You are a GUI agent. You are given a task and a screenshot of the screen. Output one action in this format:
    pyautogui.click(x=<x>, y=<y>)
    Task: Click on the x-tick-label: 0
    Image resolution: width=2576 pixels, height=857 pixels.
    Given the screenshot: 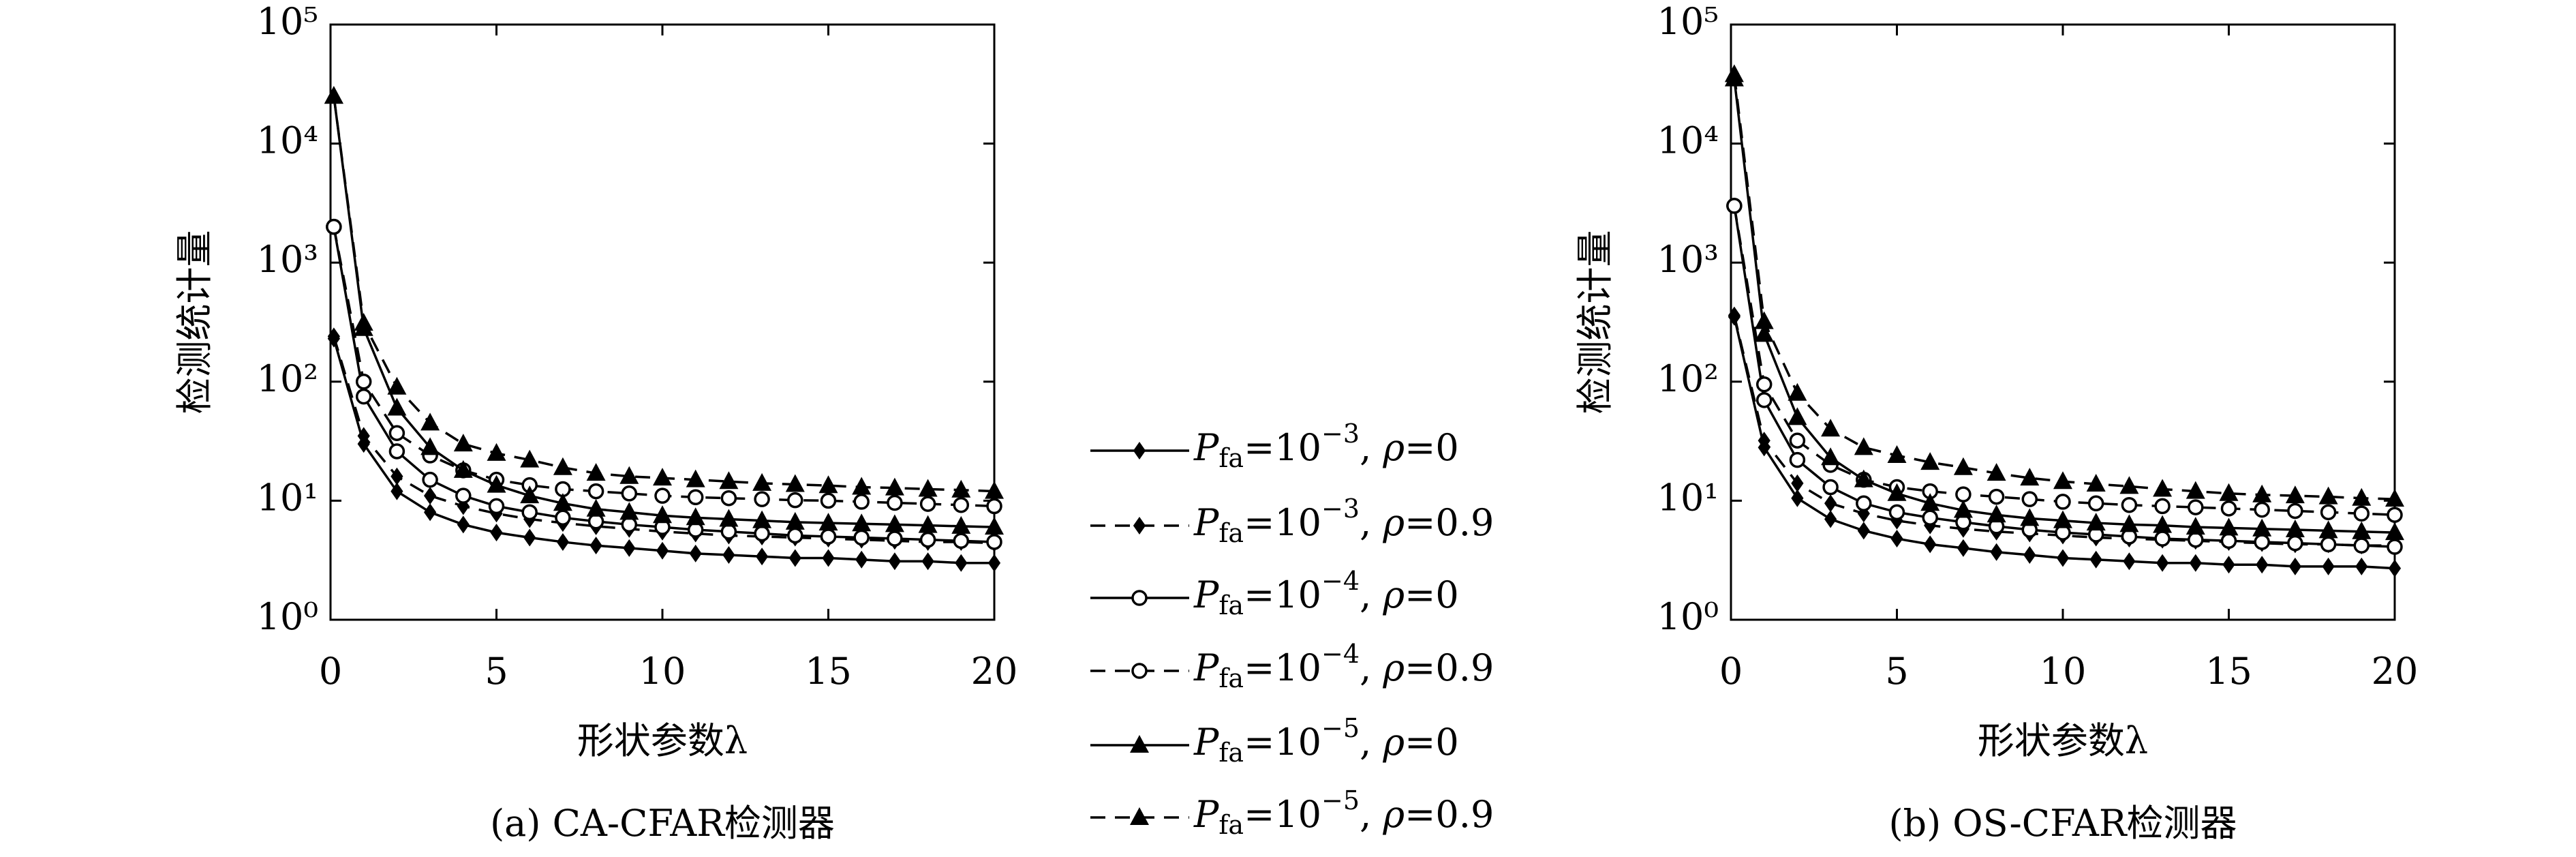 What is the action you would take?
    pyautogui.click(x=1731, y=672)
    